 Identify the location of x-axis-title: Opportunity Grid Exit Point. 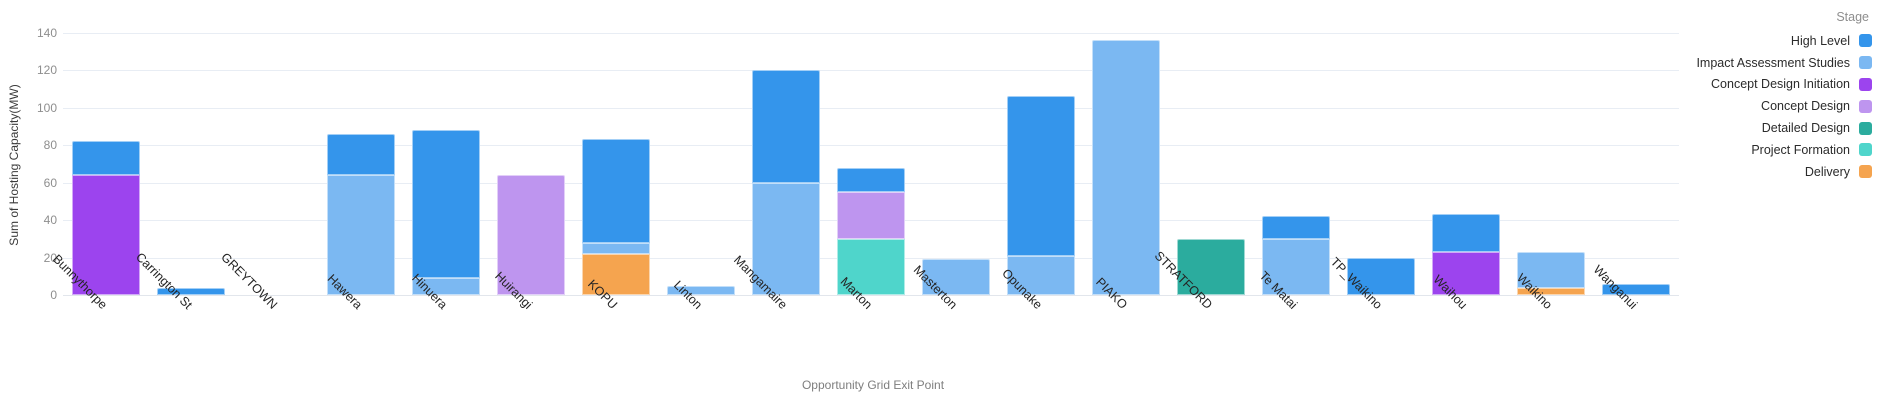
(873, 385).